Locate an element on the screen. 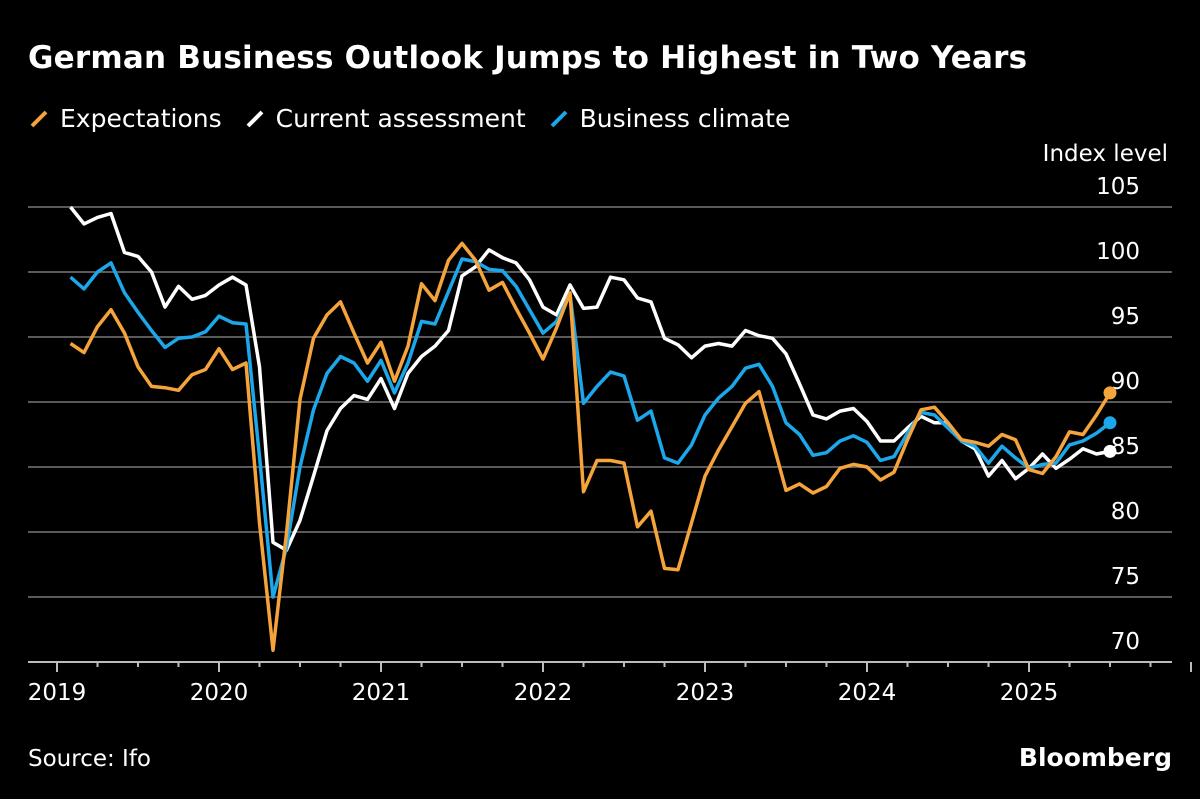  legend-item-current-assessment: Current assessment is located at coordinates (385, 118).